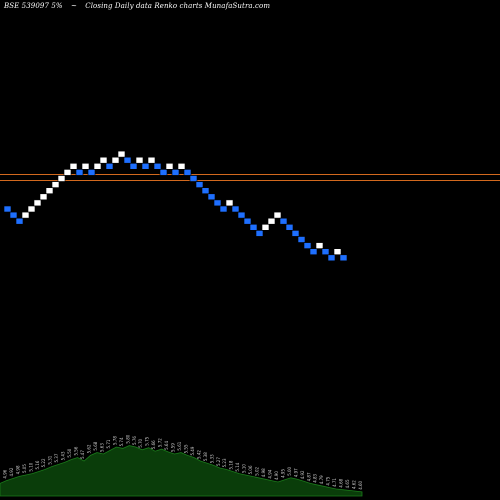 The image size is (500, 500). I want to click on volume-label: 4.68, so click(341, 482).